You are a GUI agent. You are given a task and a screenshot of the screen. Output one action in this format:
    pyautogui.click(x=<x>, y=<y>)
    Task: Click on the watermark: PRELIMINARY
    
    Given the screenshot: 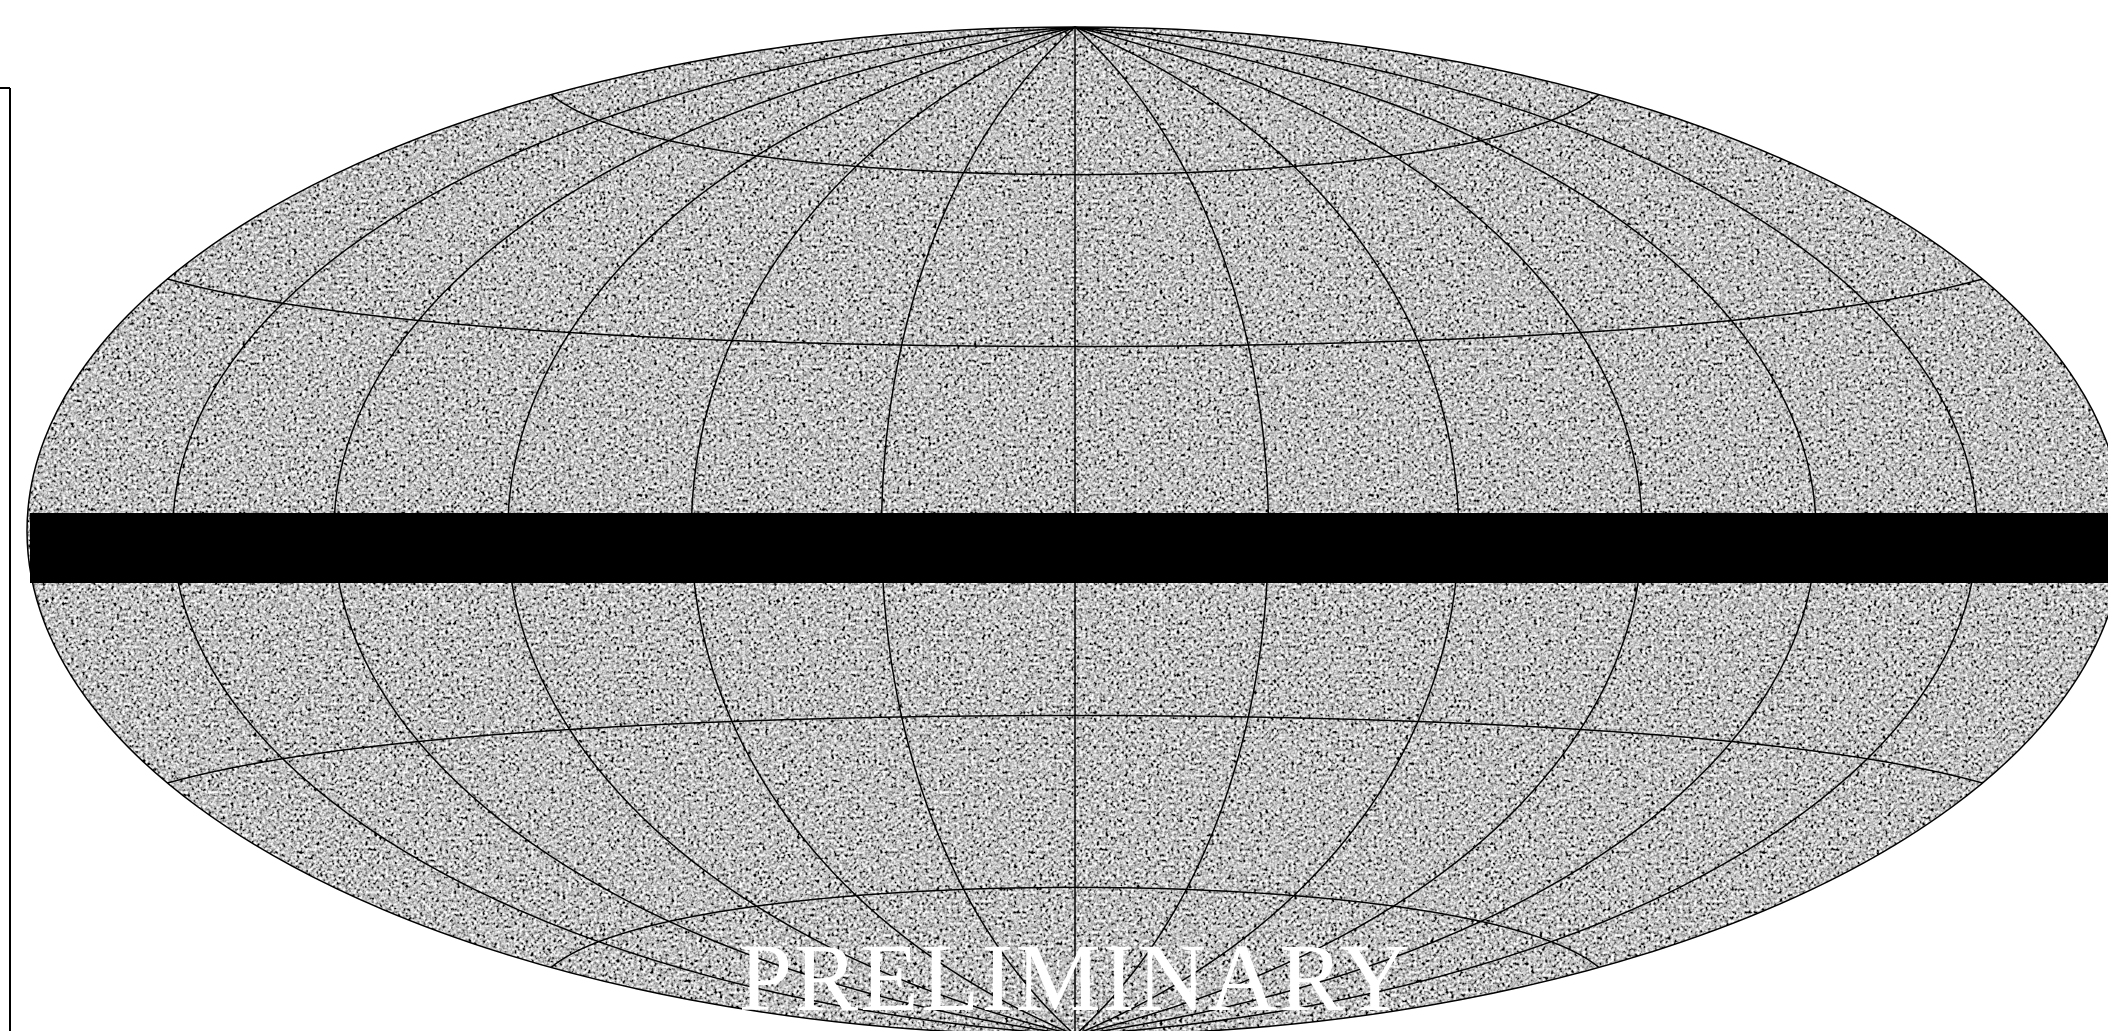 What is the action you would take?
    pyautogui.click(x=1075, y=977)
    